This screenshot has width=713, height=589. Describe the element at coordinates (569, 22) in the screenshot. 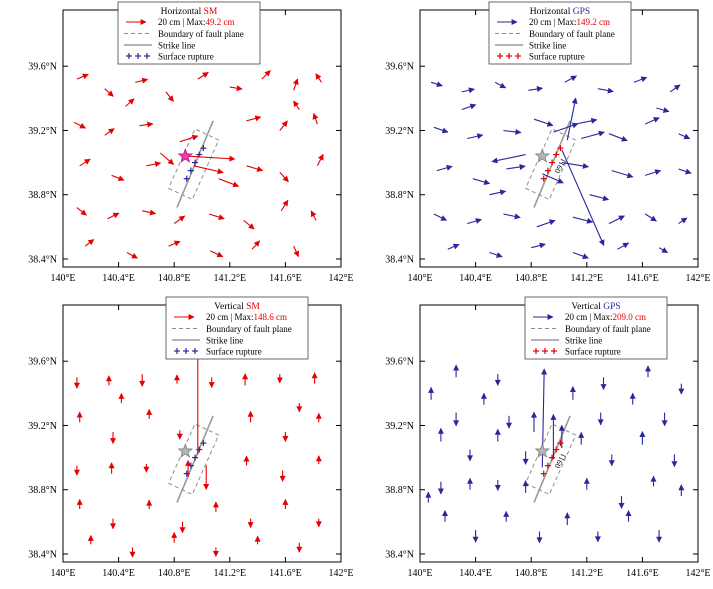

I see `legend-scale-label: 20 cm | Max:149.2 cm` at that location.